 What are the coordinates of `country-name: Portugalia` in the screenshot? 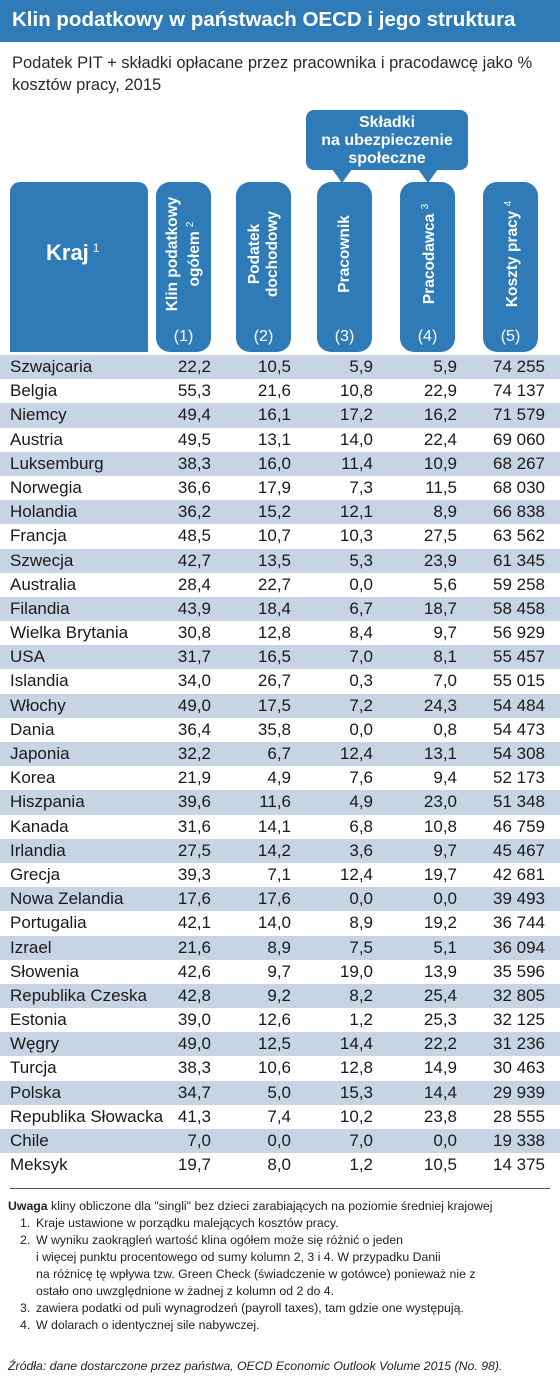 It's located at (48, 923).